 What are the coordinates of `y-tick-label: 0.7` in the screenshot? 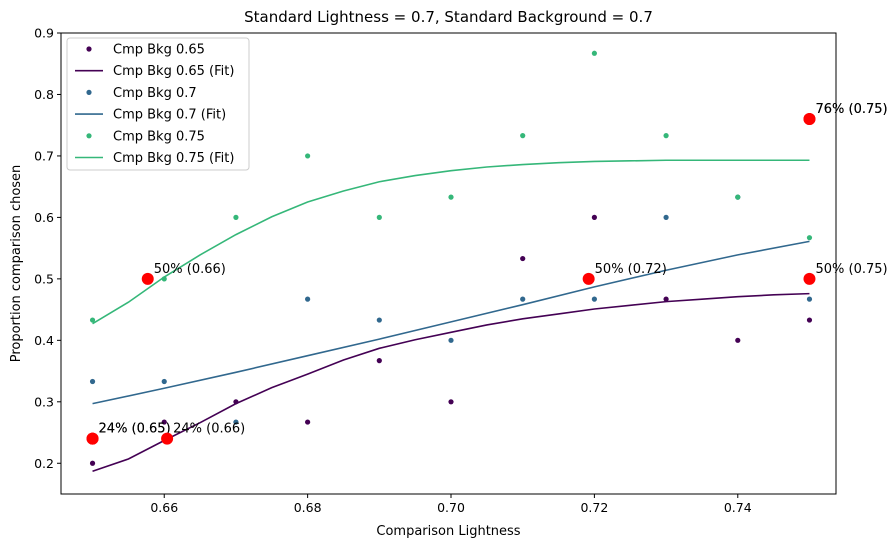 It's located at (44, 155).